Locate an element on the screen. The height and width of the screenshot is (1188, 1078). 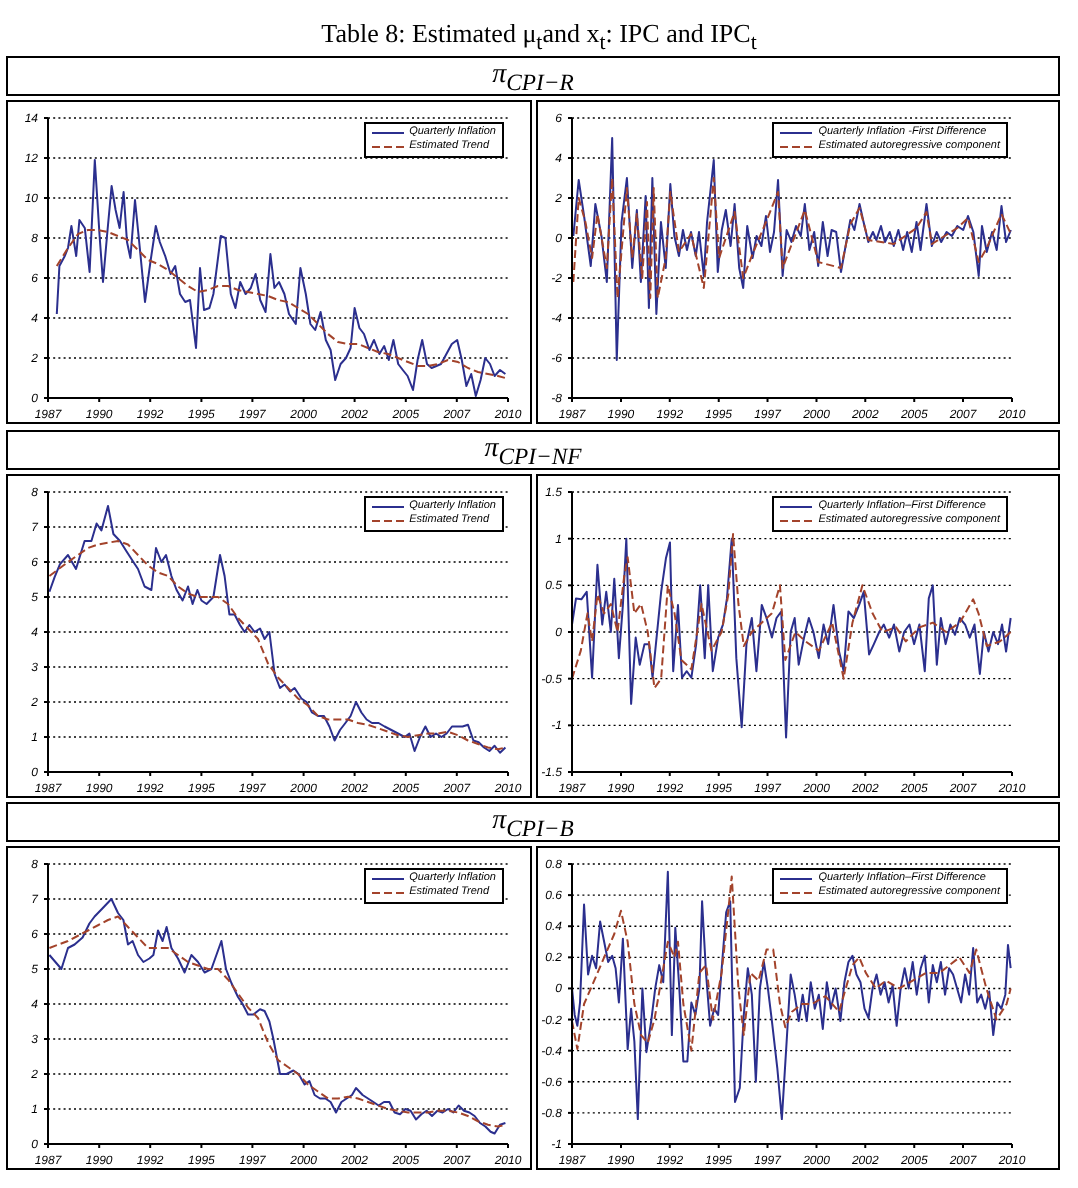
chart-subtitle: π$_{CPI−R}$ is located at coordinates (533, 78).